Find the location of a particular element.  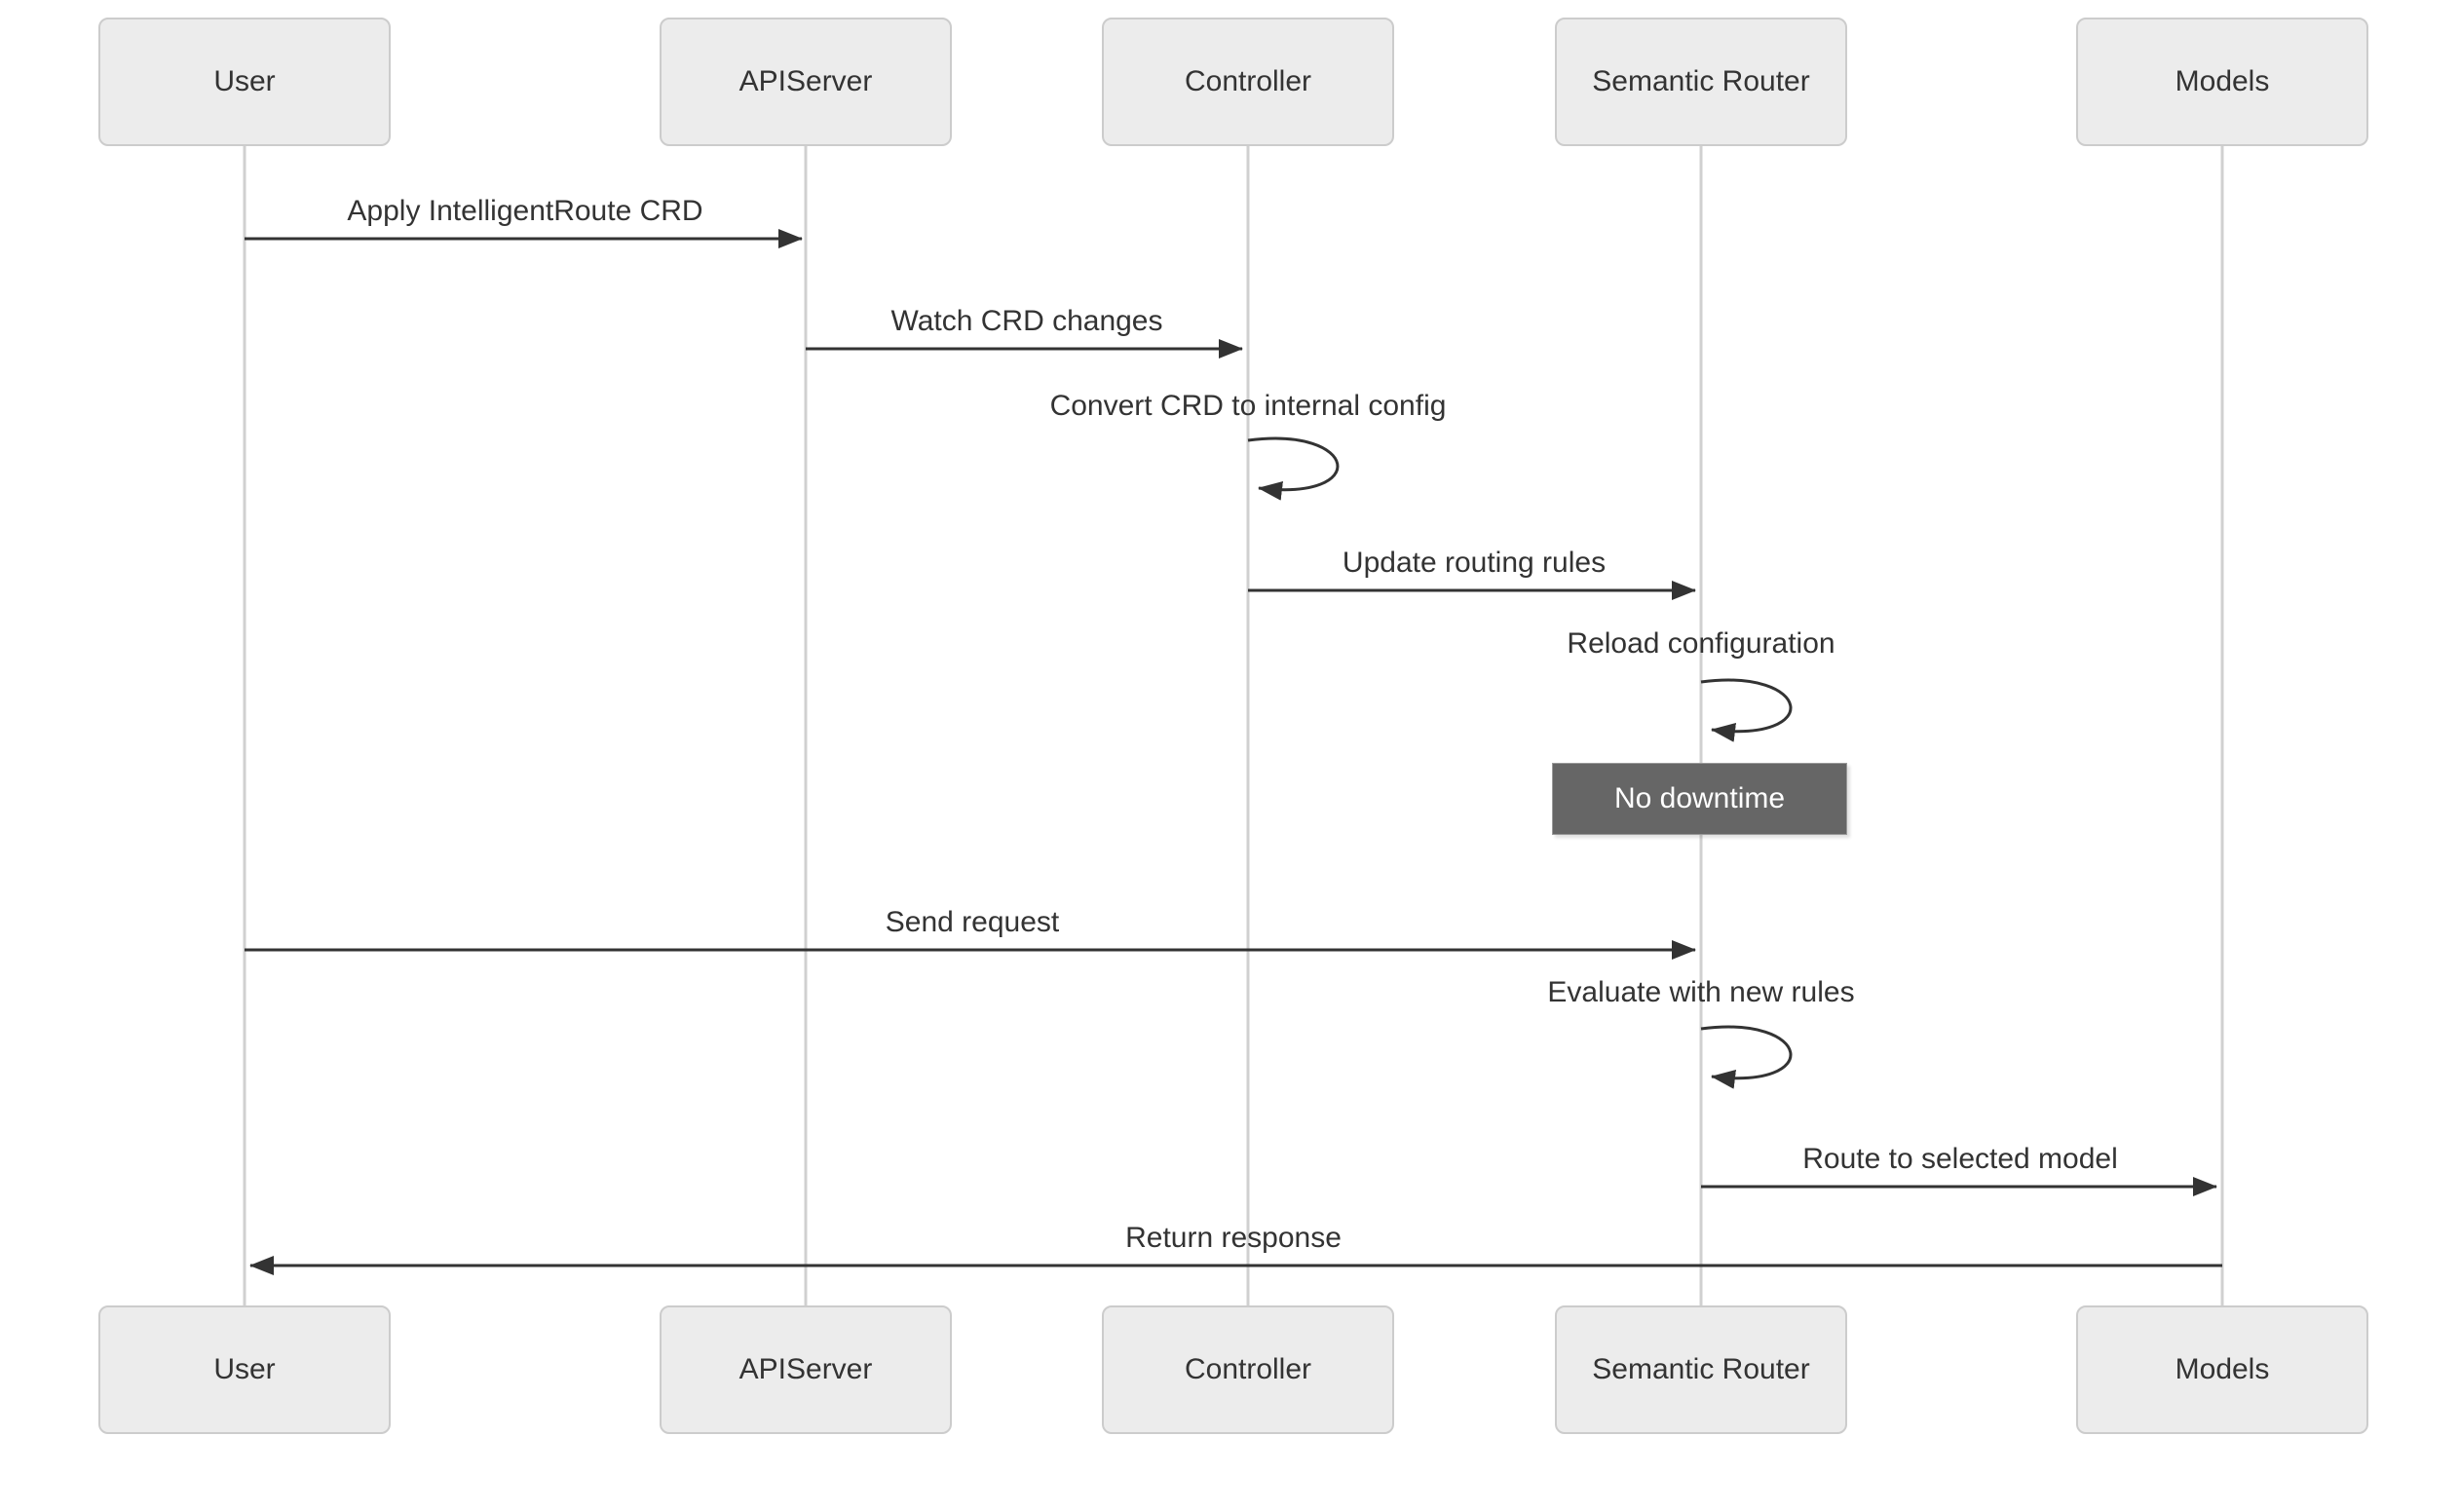

note-no-downtime: No downtime is located at coordinates (1699, 799).